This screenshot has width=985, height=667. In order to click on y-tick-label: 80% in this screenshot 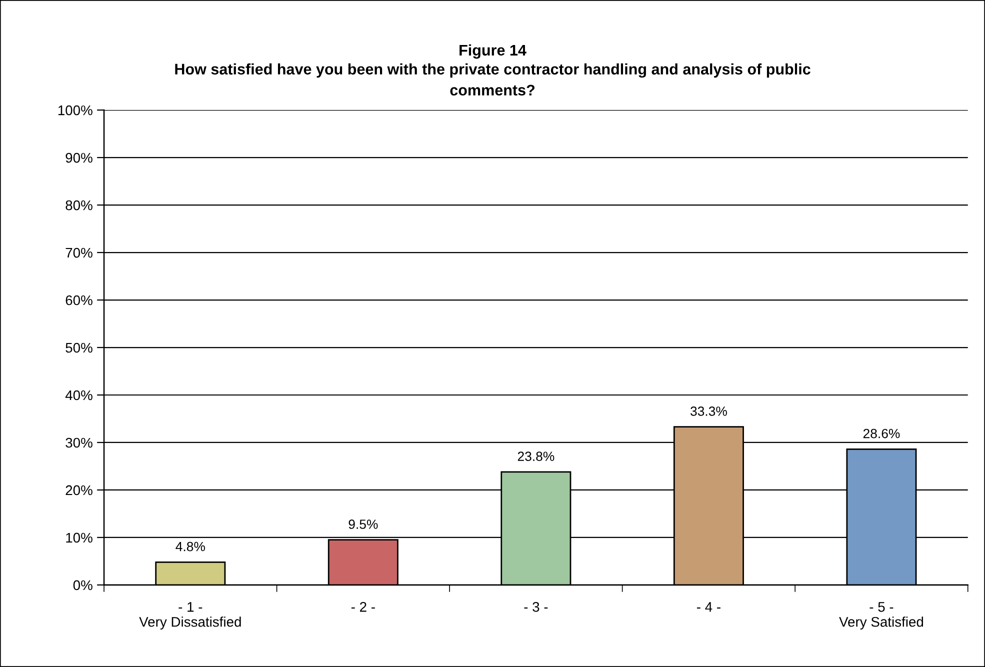, I will do `click(79, 205)`.